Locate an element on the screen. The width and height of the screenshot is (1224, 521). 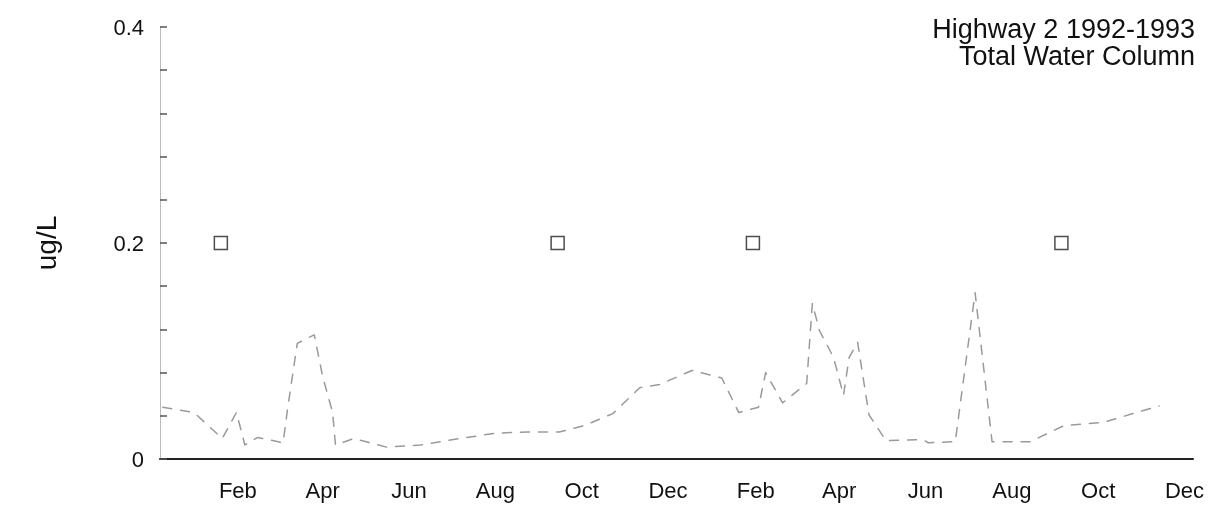
y-axis-title: ug/L is located at coordinates (46, 243).